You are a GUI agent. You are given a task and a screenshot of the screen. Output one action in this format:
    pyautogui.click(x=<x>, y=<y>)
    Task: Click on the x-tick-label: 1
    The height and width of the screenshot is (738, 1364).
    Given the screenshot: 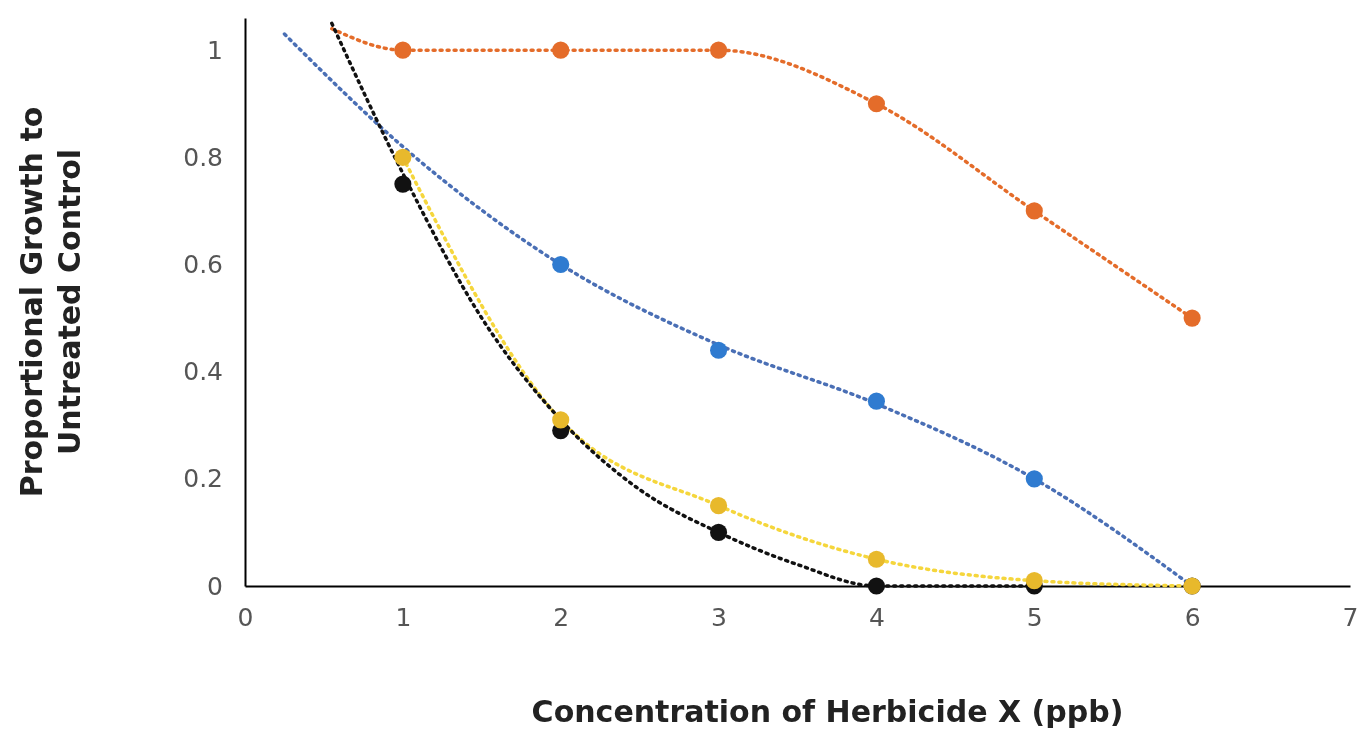 What is the action you would take?
    pyautogui.click(x=403, y=617)
    